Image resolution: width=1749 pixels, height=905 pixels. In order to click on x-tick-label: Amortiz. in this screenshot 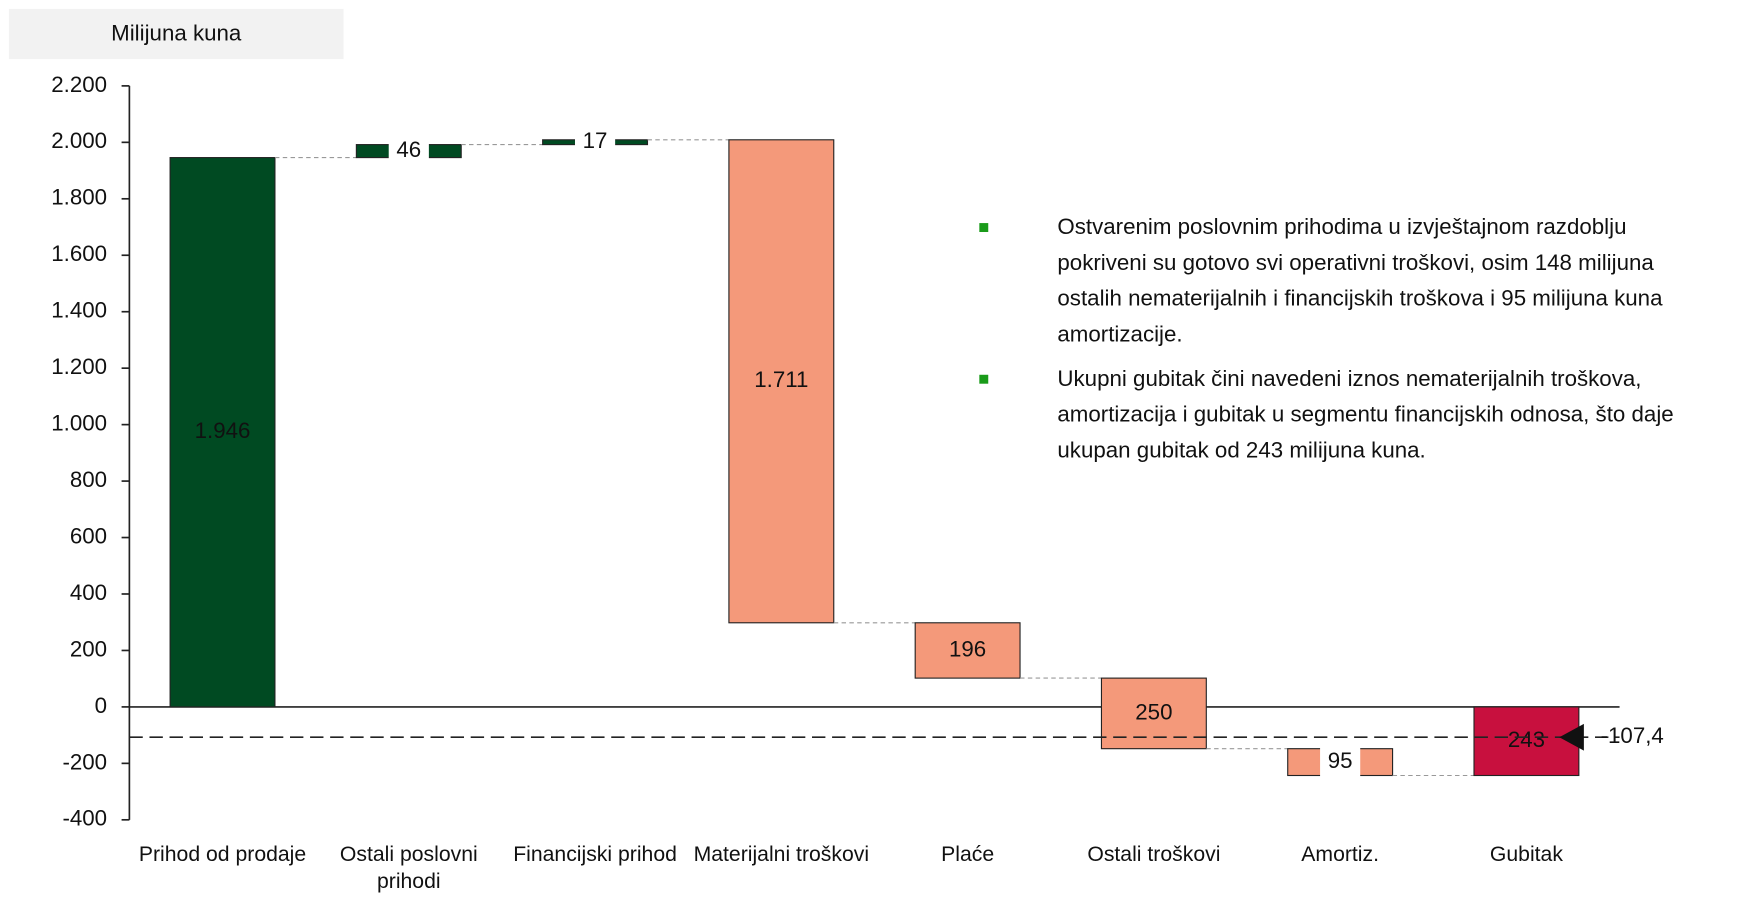, I will do `click(1340, 855)`.